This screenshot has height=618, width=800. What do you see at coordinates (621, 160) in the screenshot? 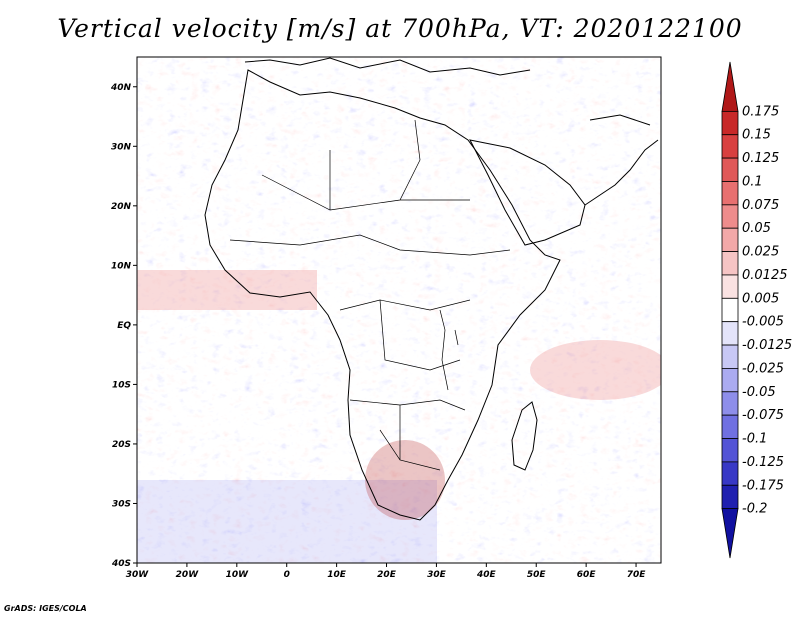
I see `asia-coastline` at bounding box center [621, 160].